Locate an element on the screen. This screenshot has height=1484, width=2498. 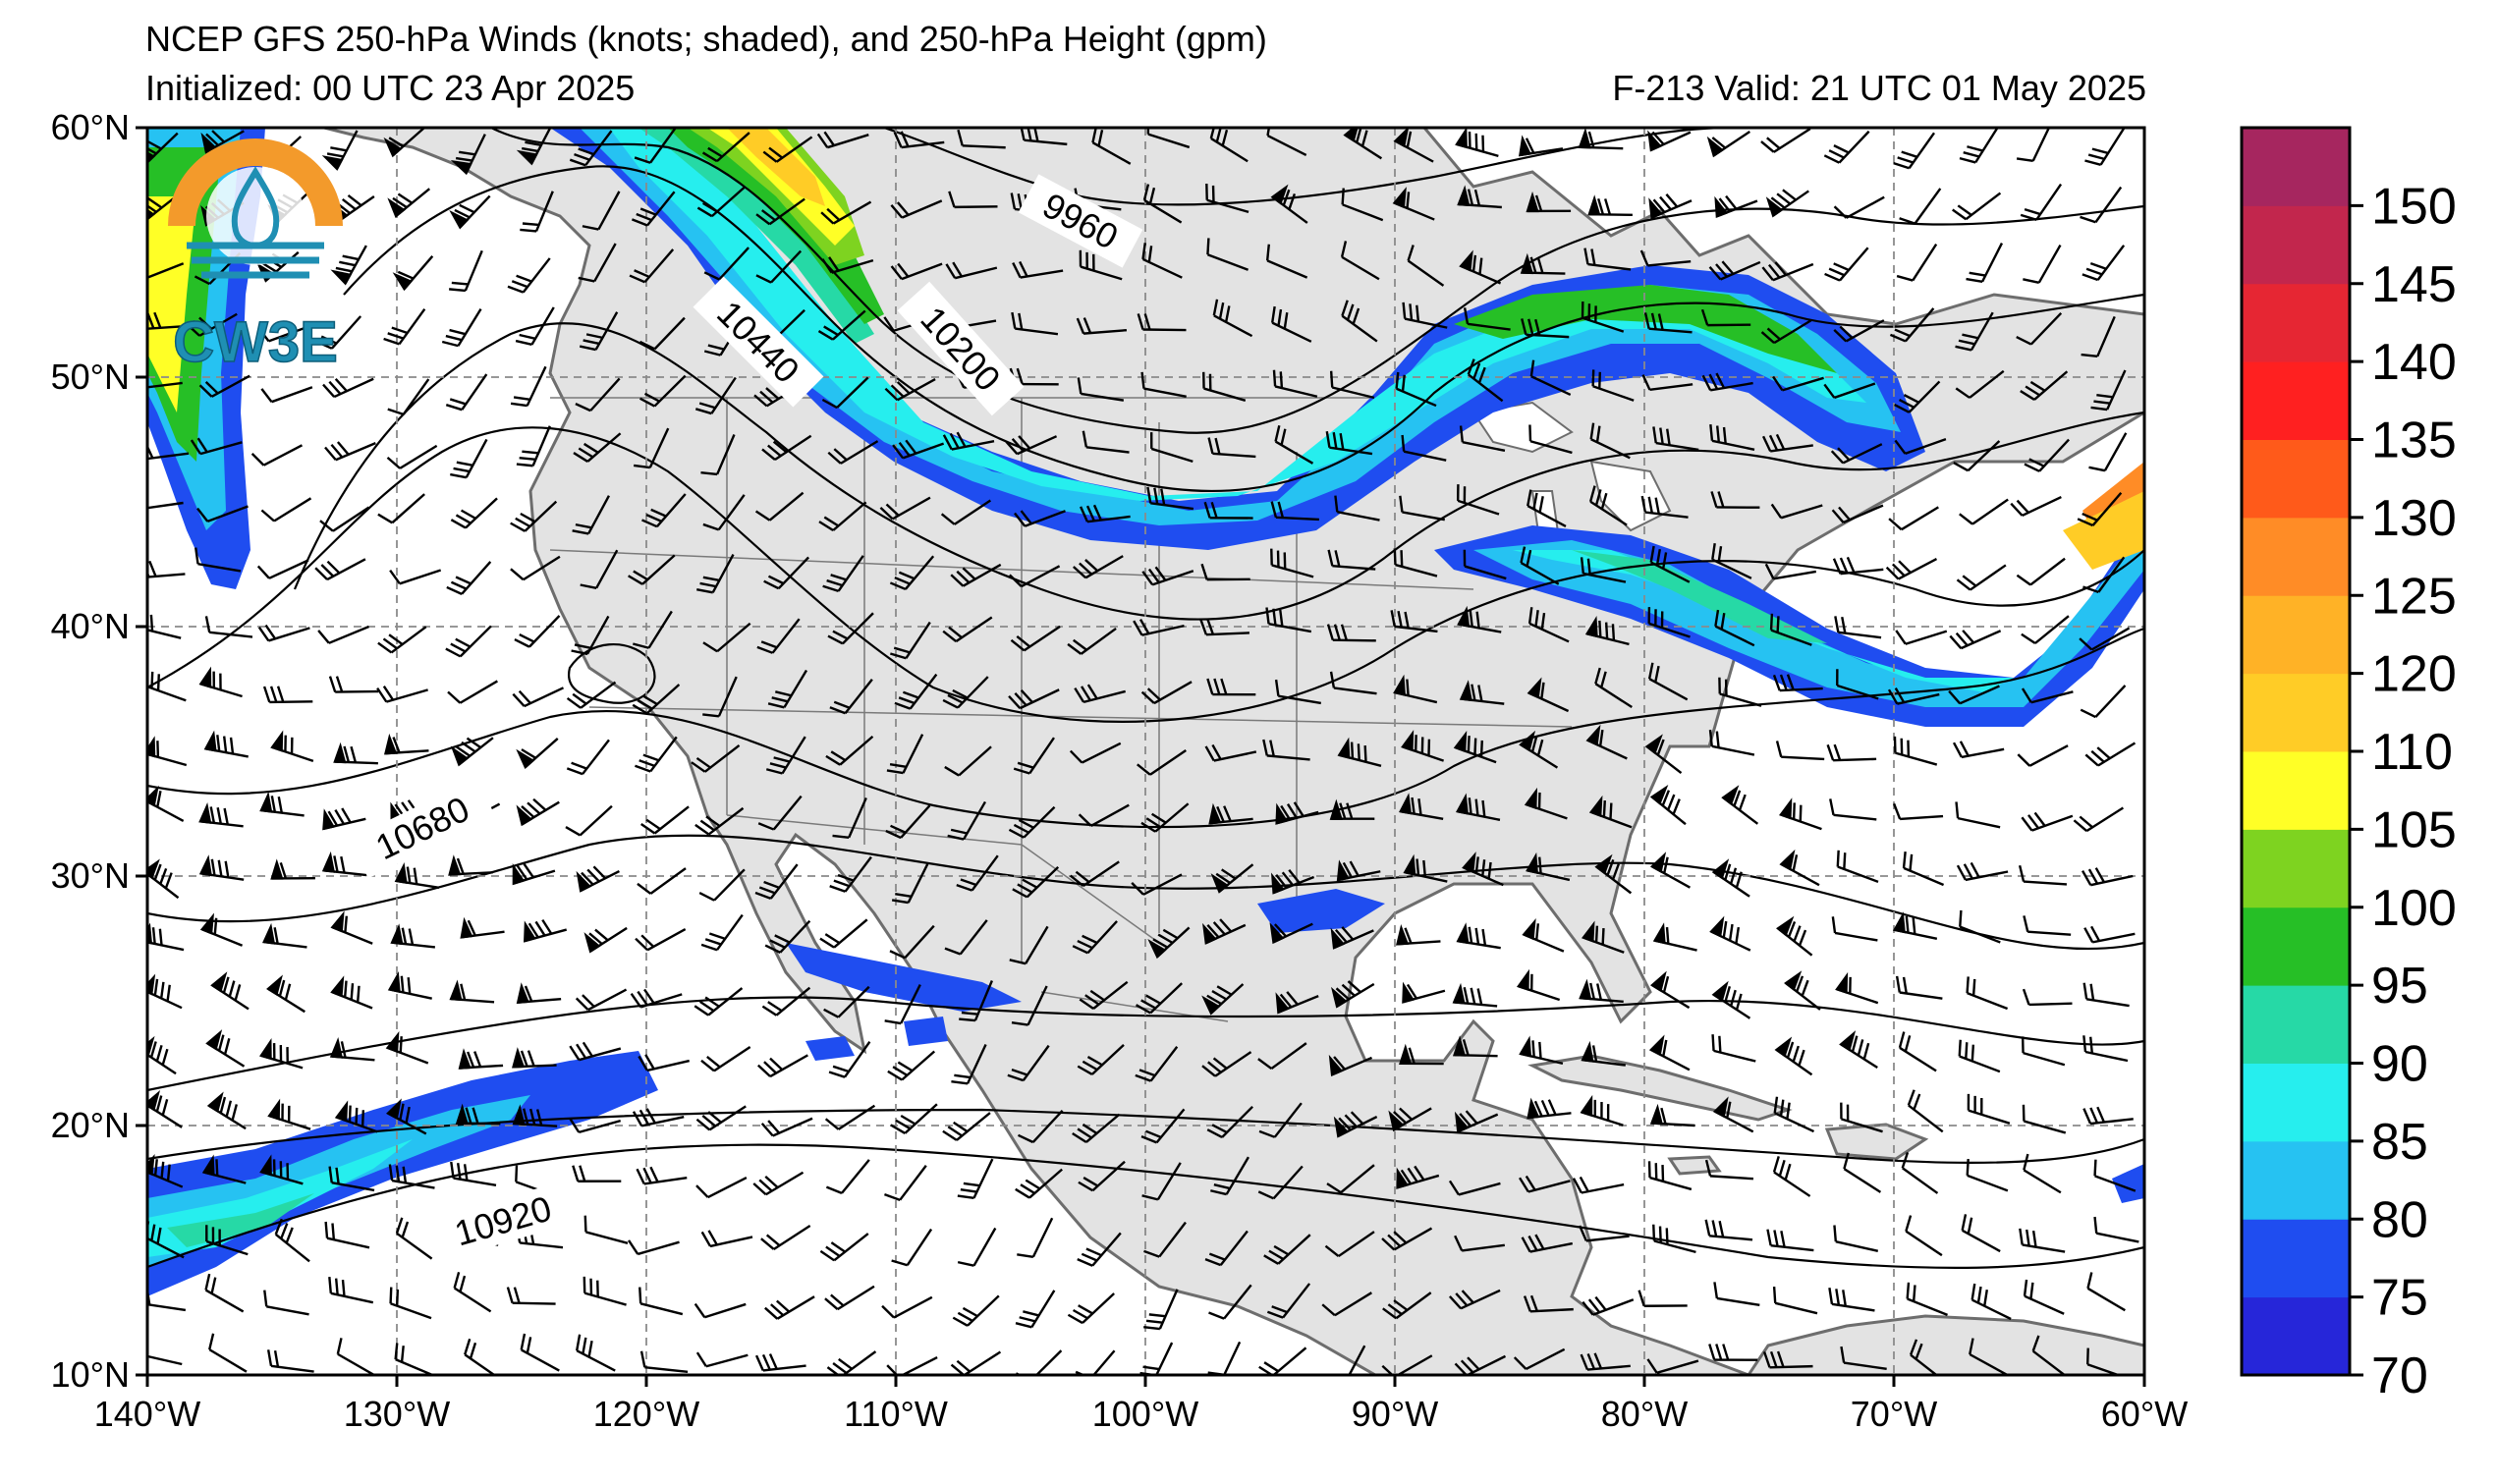
lon-label-110w: 110°W is located at coordinates (896, 1414).